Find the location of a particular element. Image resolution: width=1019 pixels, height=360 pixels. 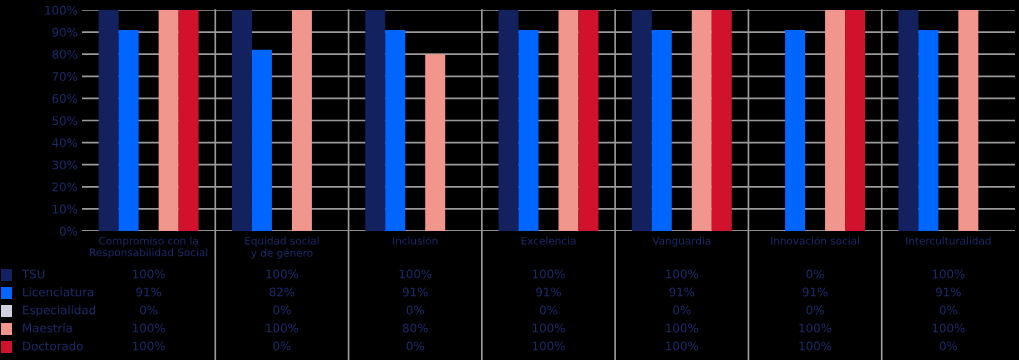

y-tick-label: 70% is located at coordinates (65, 76).